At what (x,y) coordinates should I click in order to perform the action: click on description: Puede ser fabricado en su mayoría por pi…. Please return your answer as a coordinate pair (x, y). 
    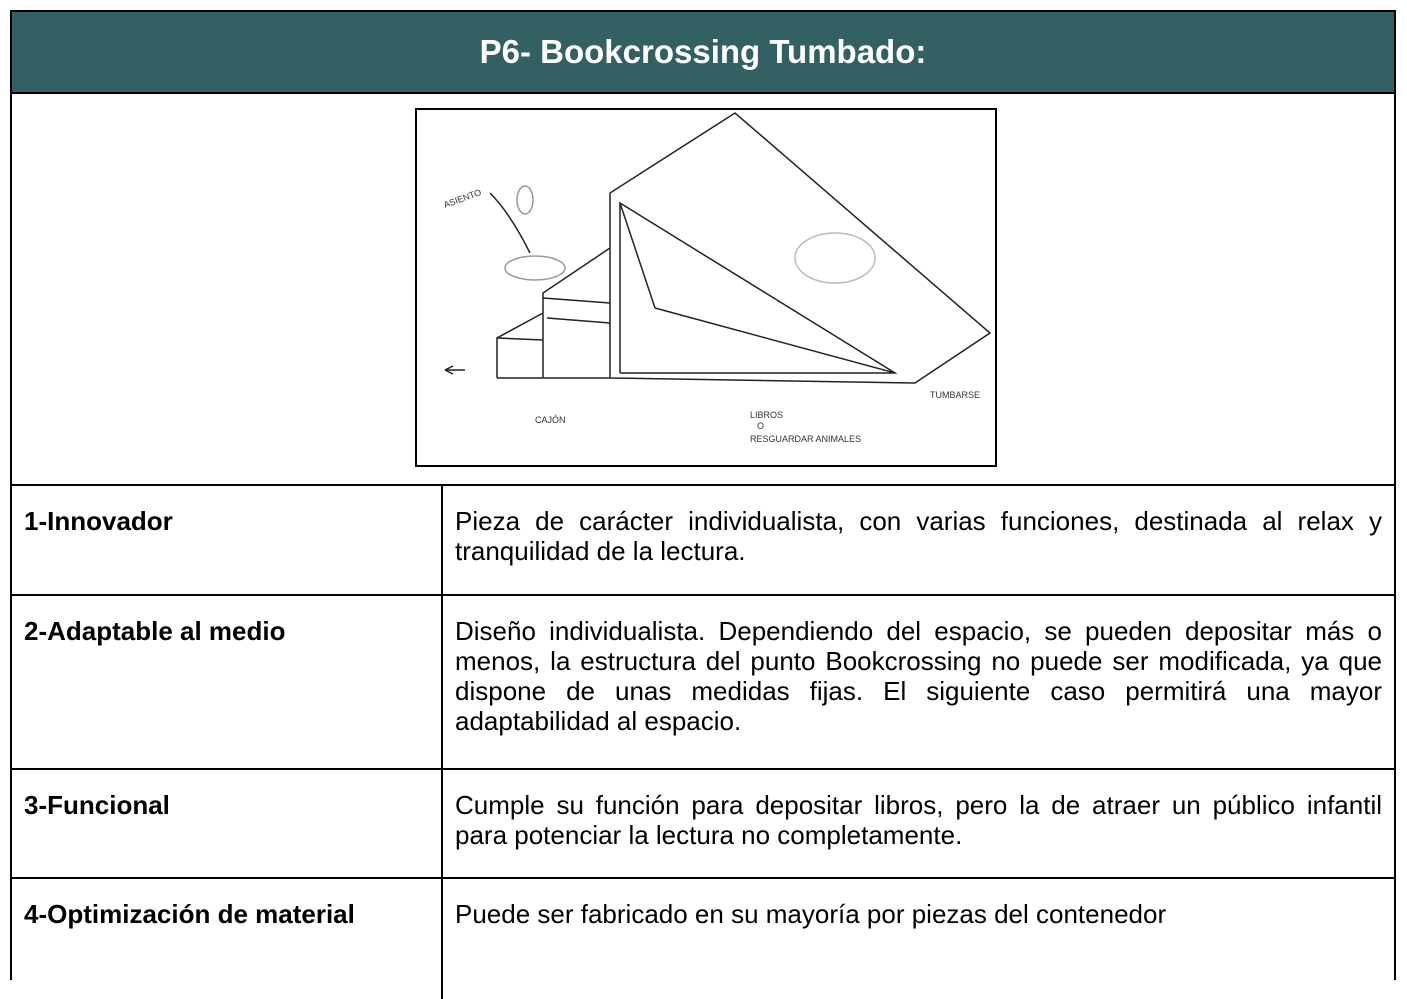
    Looking at the image, I should click on (811, 914).